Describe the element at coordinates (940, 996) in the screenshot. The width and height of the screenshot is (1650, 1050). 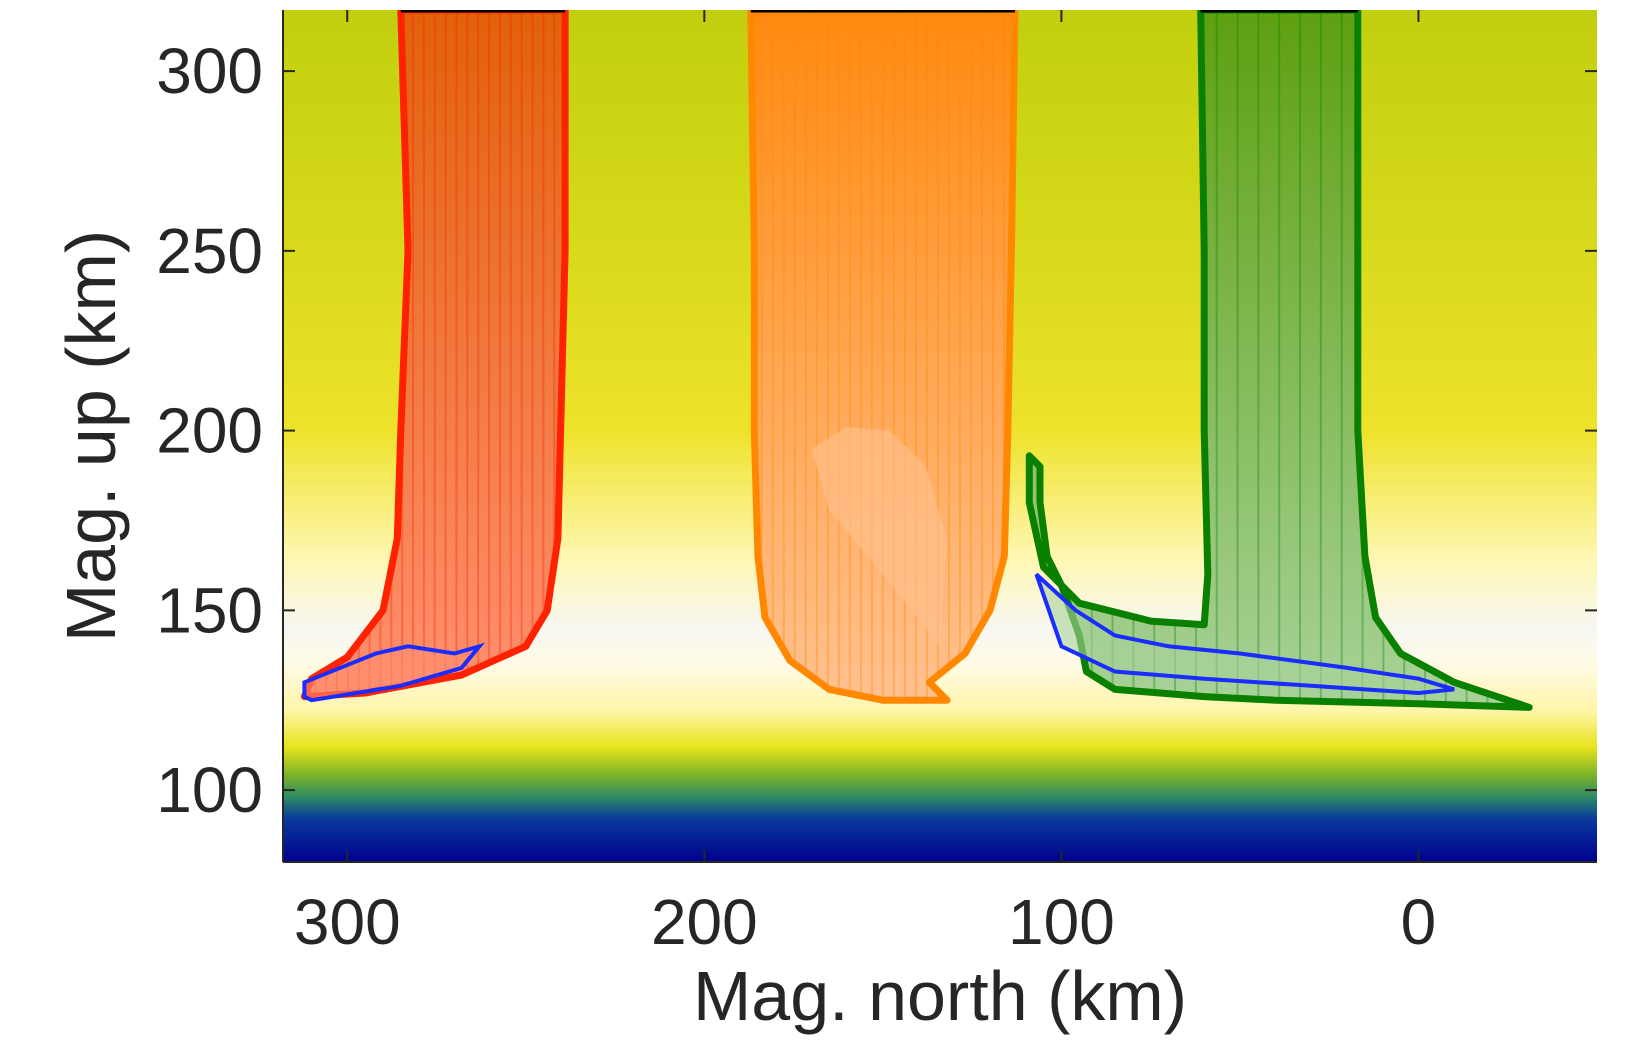
I see `x-axis-title: Mag. north (km)` at that location.